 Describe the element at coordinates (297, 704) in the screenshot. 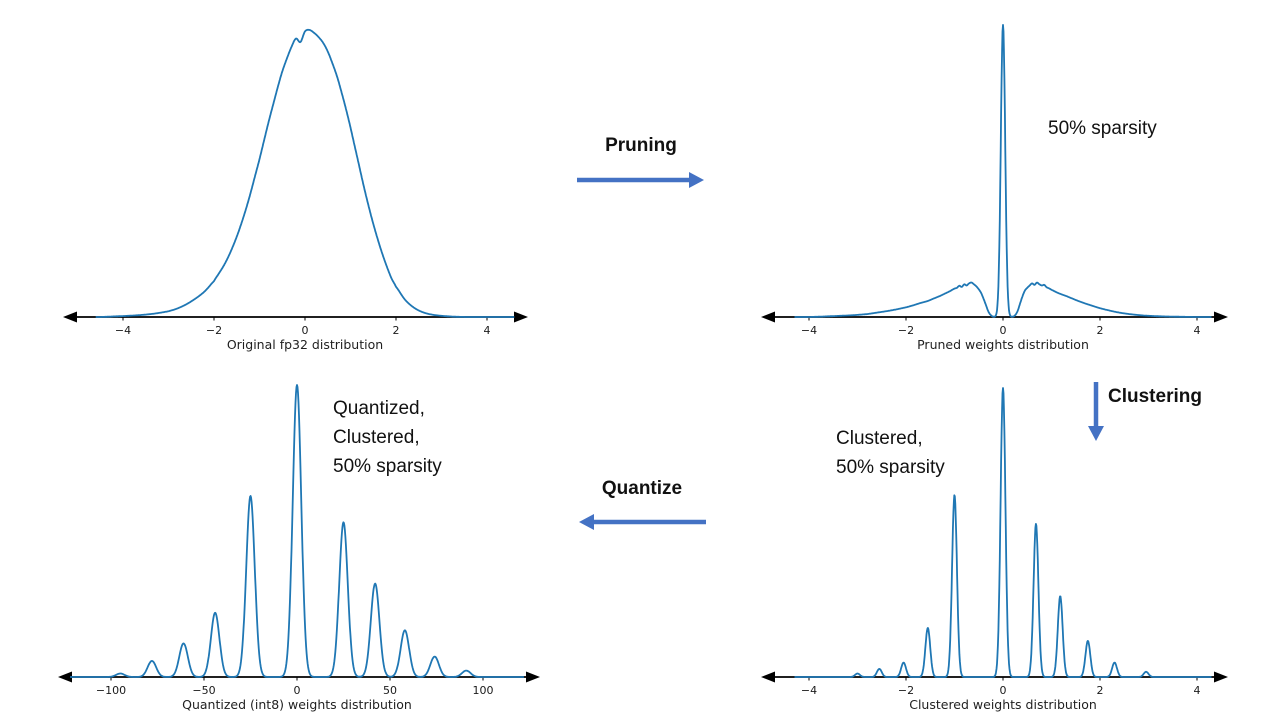

I see `chart-title-quantized: Quantized (int8) weights distribution` at that location.